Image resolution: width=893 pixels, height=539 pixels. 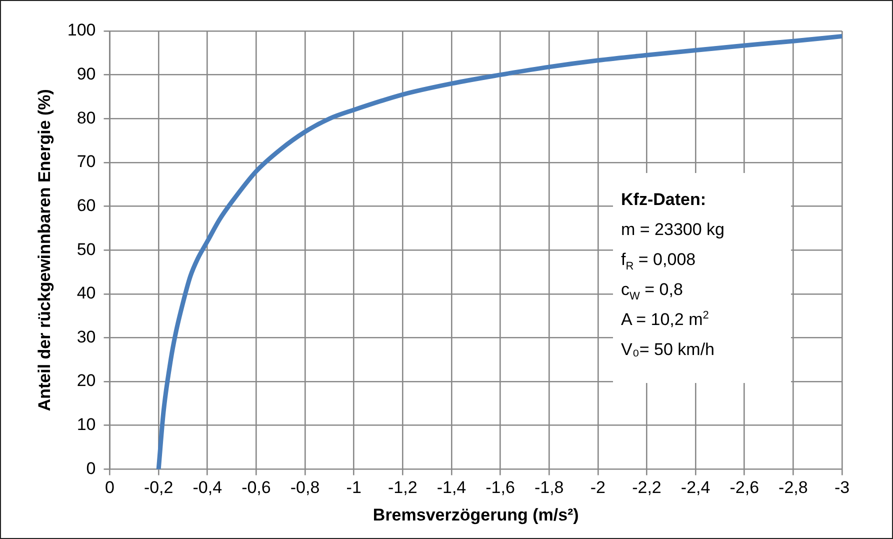 I want to click on annotation: A = 10,2 m$^{2}$, so click(x=665, y=319).